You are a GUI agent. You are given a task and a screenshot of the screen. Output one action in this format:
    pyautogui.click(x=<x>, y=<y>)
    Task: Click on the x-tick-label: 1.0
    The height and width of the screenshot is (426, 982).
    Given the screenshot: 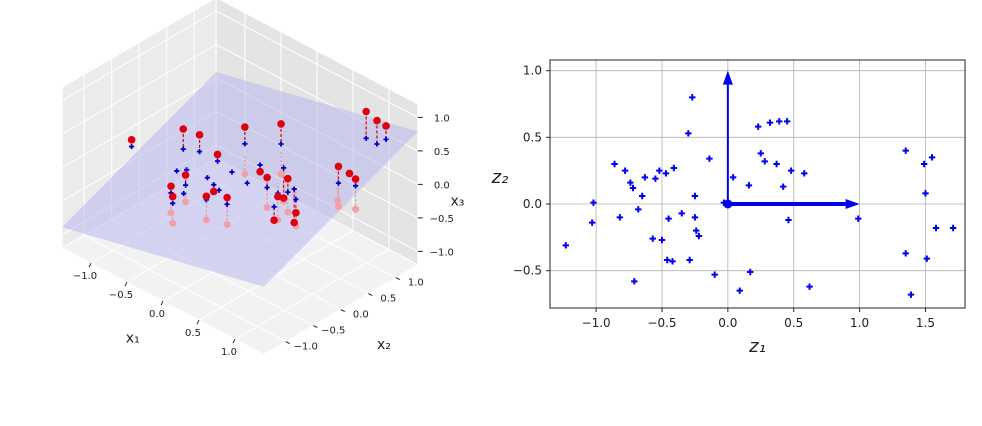 What is the action you would take?
    pyautogui.click(x=229, y=352)
    